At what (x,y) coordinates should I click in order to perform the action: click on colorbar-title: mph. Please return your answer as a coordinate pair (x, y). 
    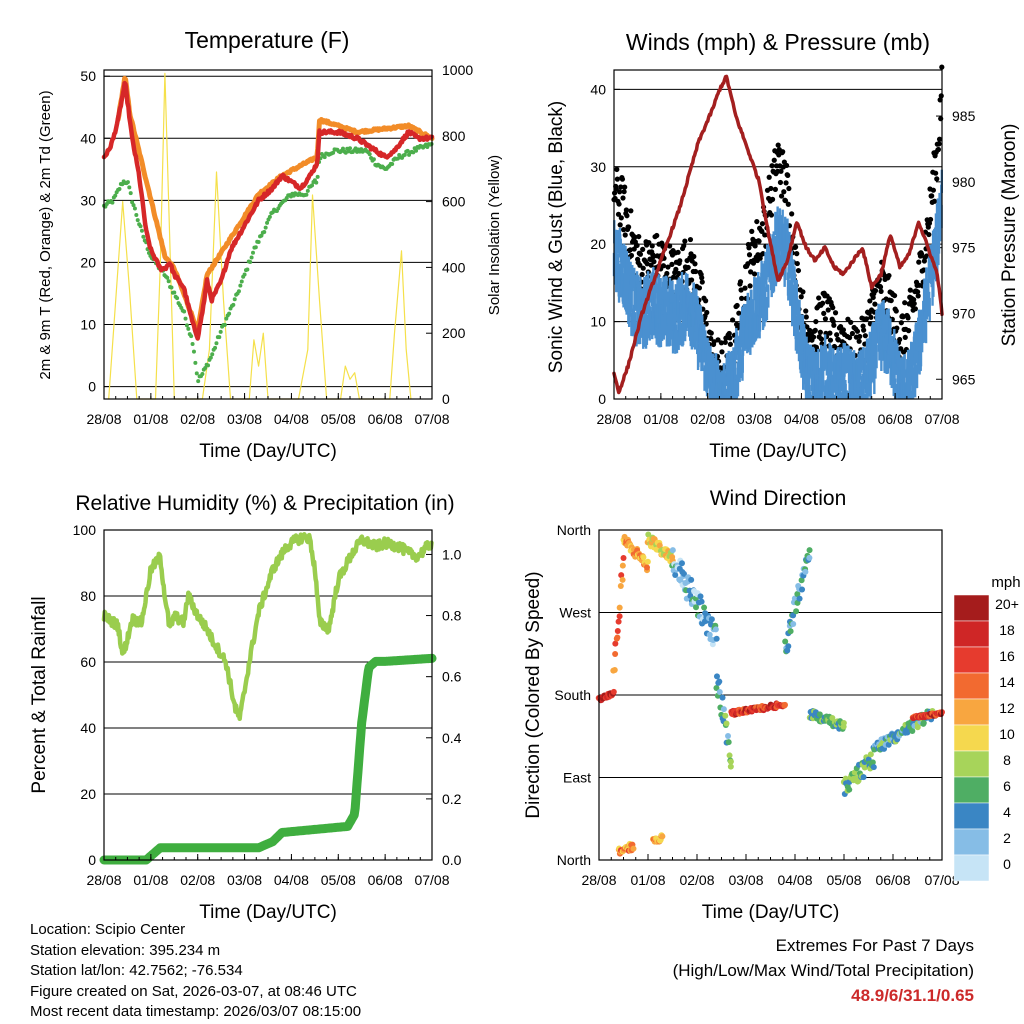
    Looking at the image, I should click on (1005, 582).